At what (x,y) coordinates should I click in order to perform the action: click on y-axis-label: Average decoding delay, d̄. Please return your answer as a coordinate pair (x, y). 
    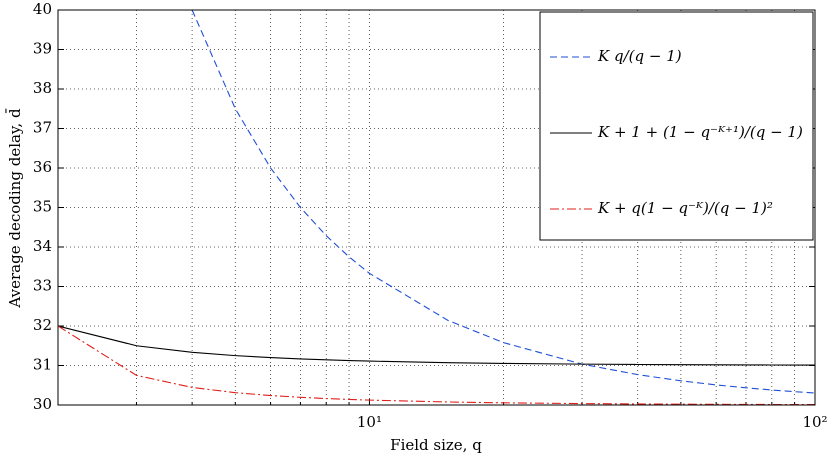
    Looking at the image, I should click on (15, 208).